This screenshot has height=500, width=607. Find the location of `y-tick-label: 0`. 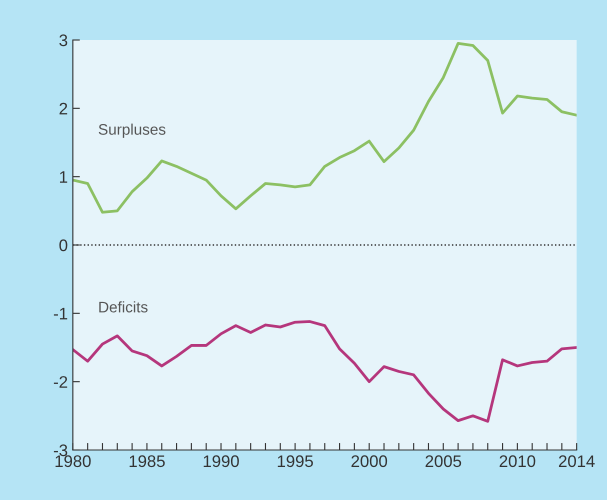

y-tick-label: 0 is located at coordinates (63, 245).